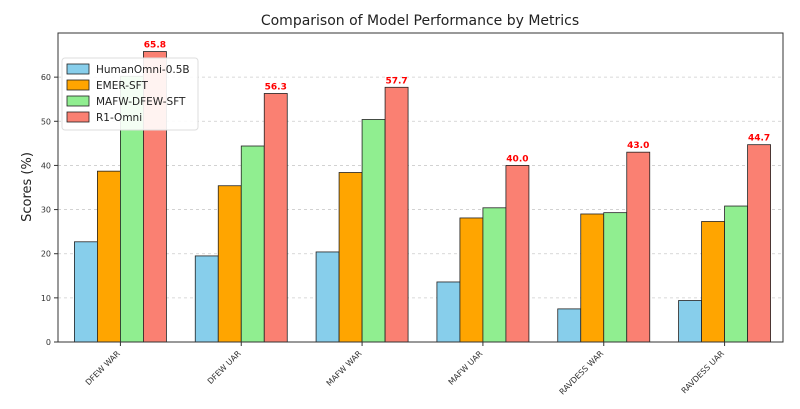 The width and height of the screenshot is (800, 409). I want to click on y-tick-label: 20, so click(46, 254).